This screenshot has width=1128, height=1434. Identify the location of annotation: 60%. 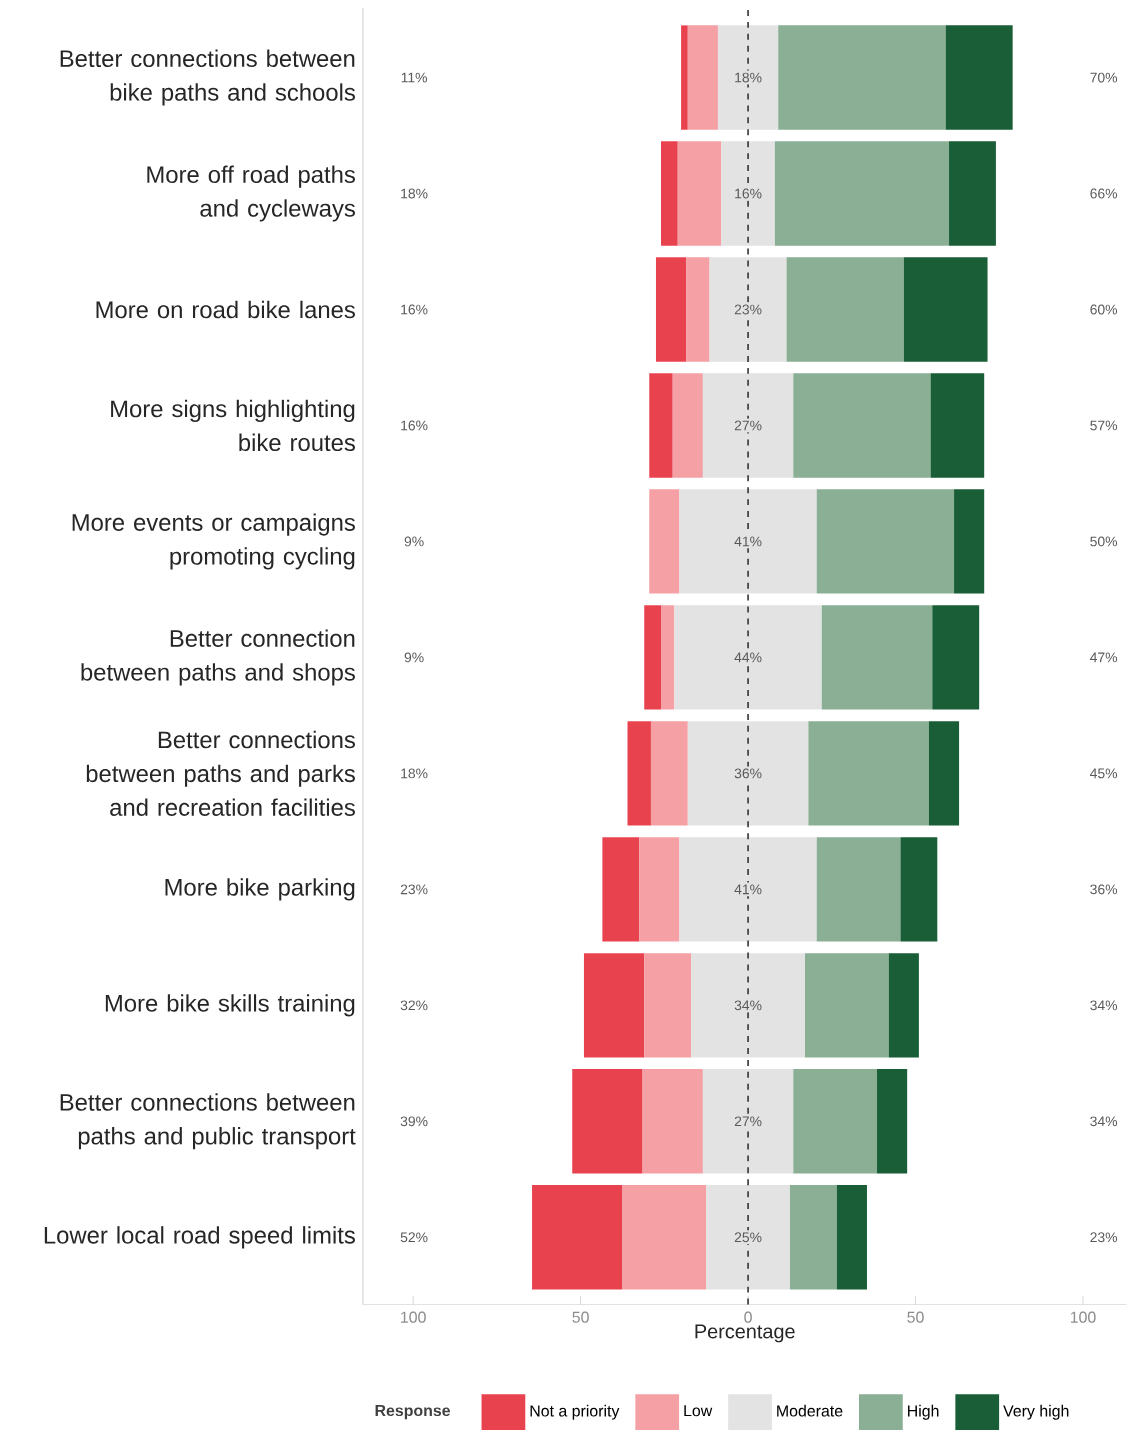
(1104, 309).